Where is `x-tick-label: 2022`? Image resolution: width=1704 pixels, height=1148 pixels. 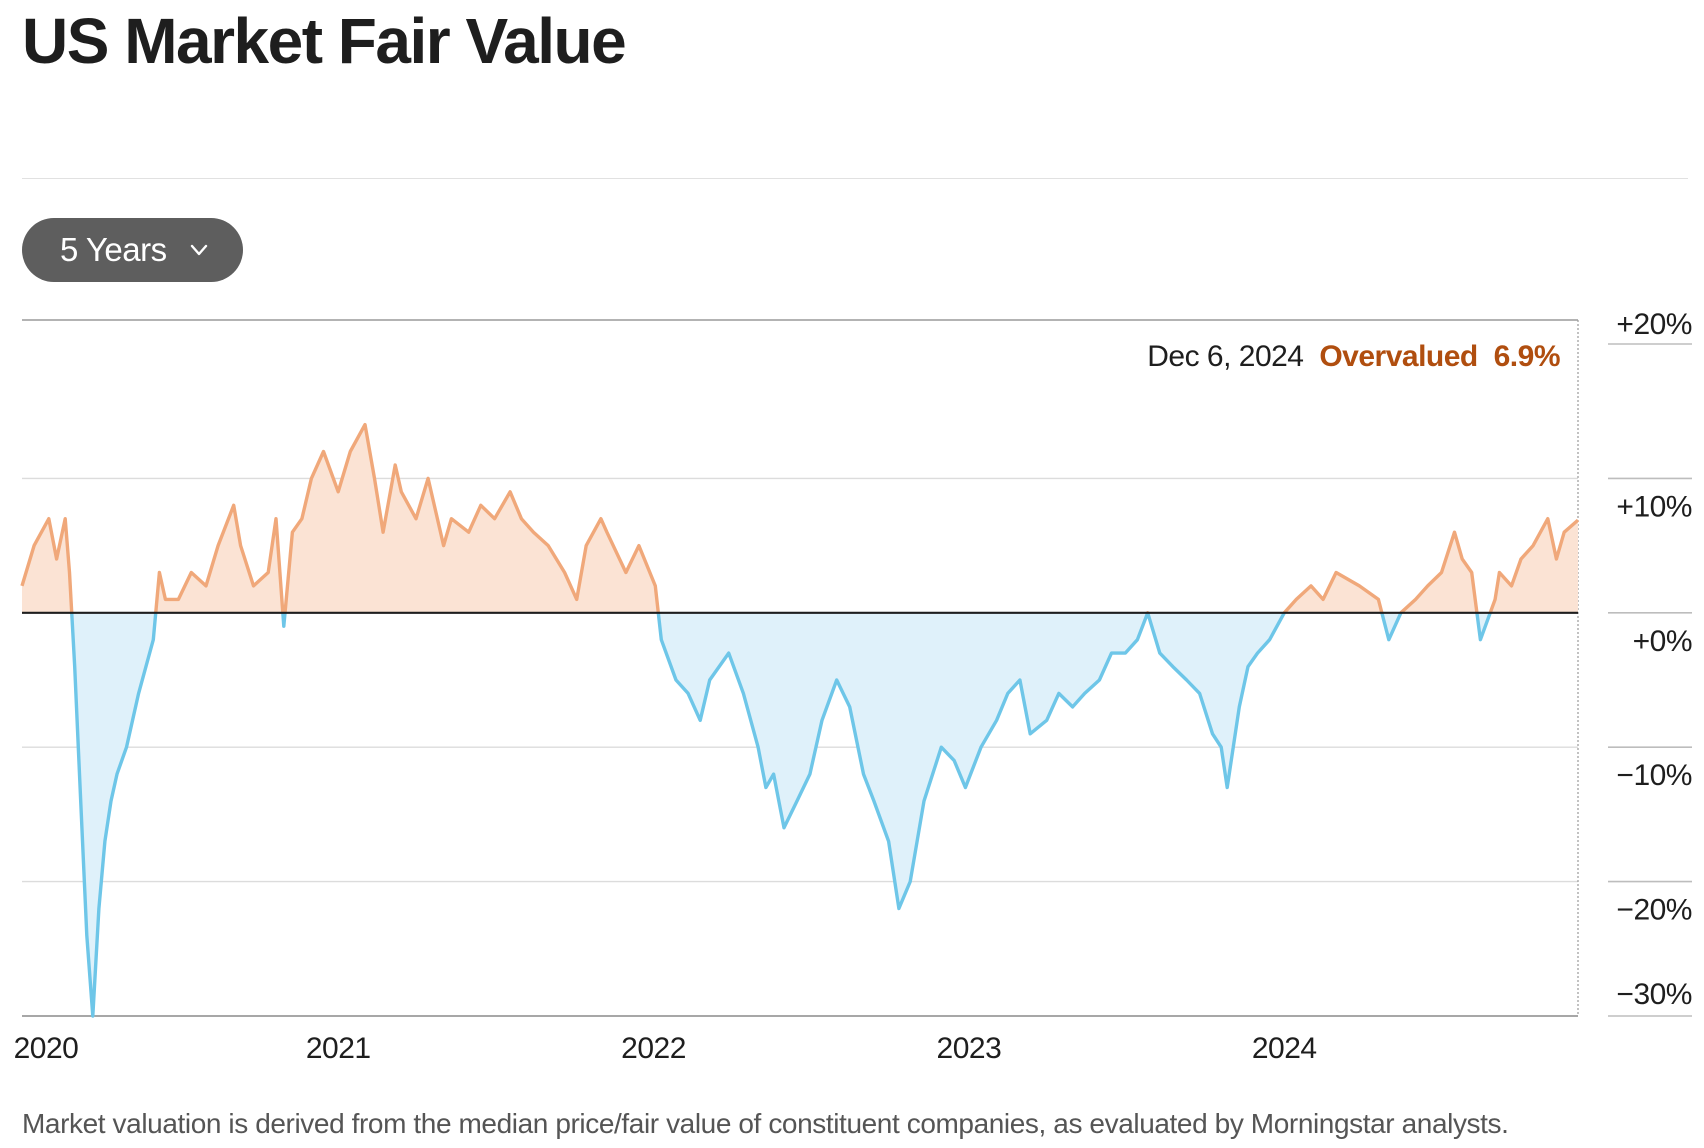
x-tick-label: 2022 is located at coordinates (653, 1048).